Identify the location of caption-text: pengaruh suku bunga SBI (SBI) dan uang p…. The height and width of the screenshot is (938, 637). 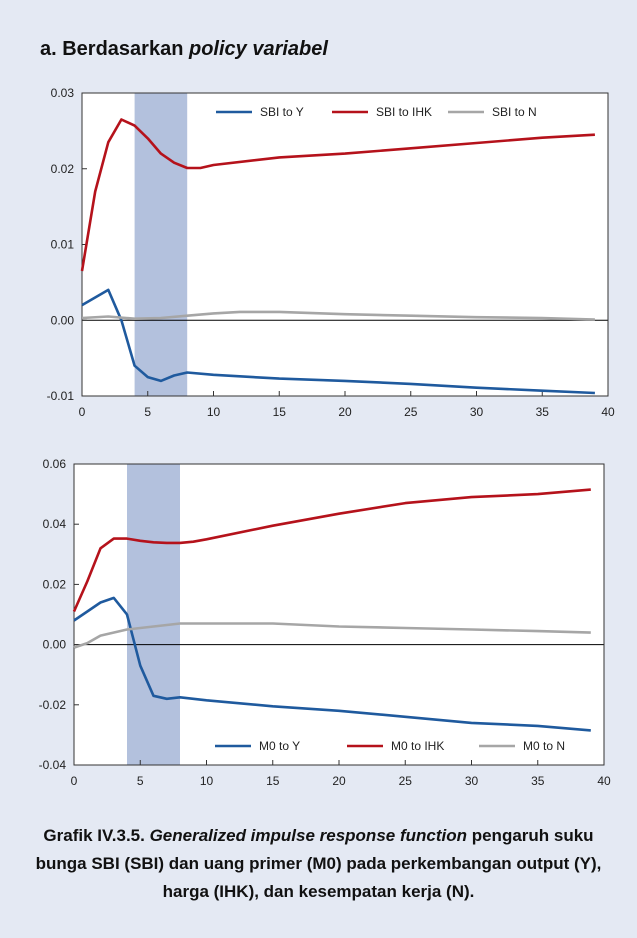
(318, 863).